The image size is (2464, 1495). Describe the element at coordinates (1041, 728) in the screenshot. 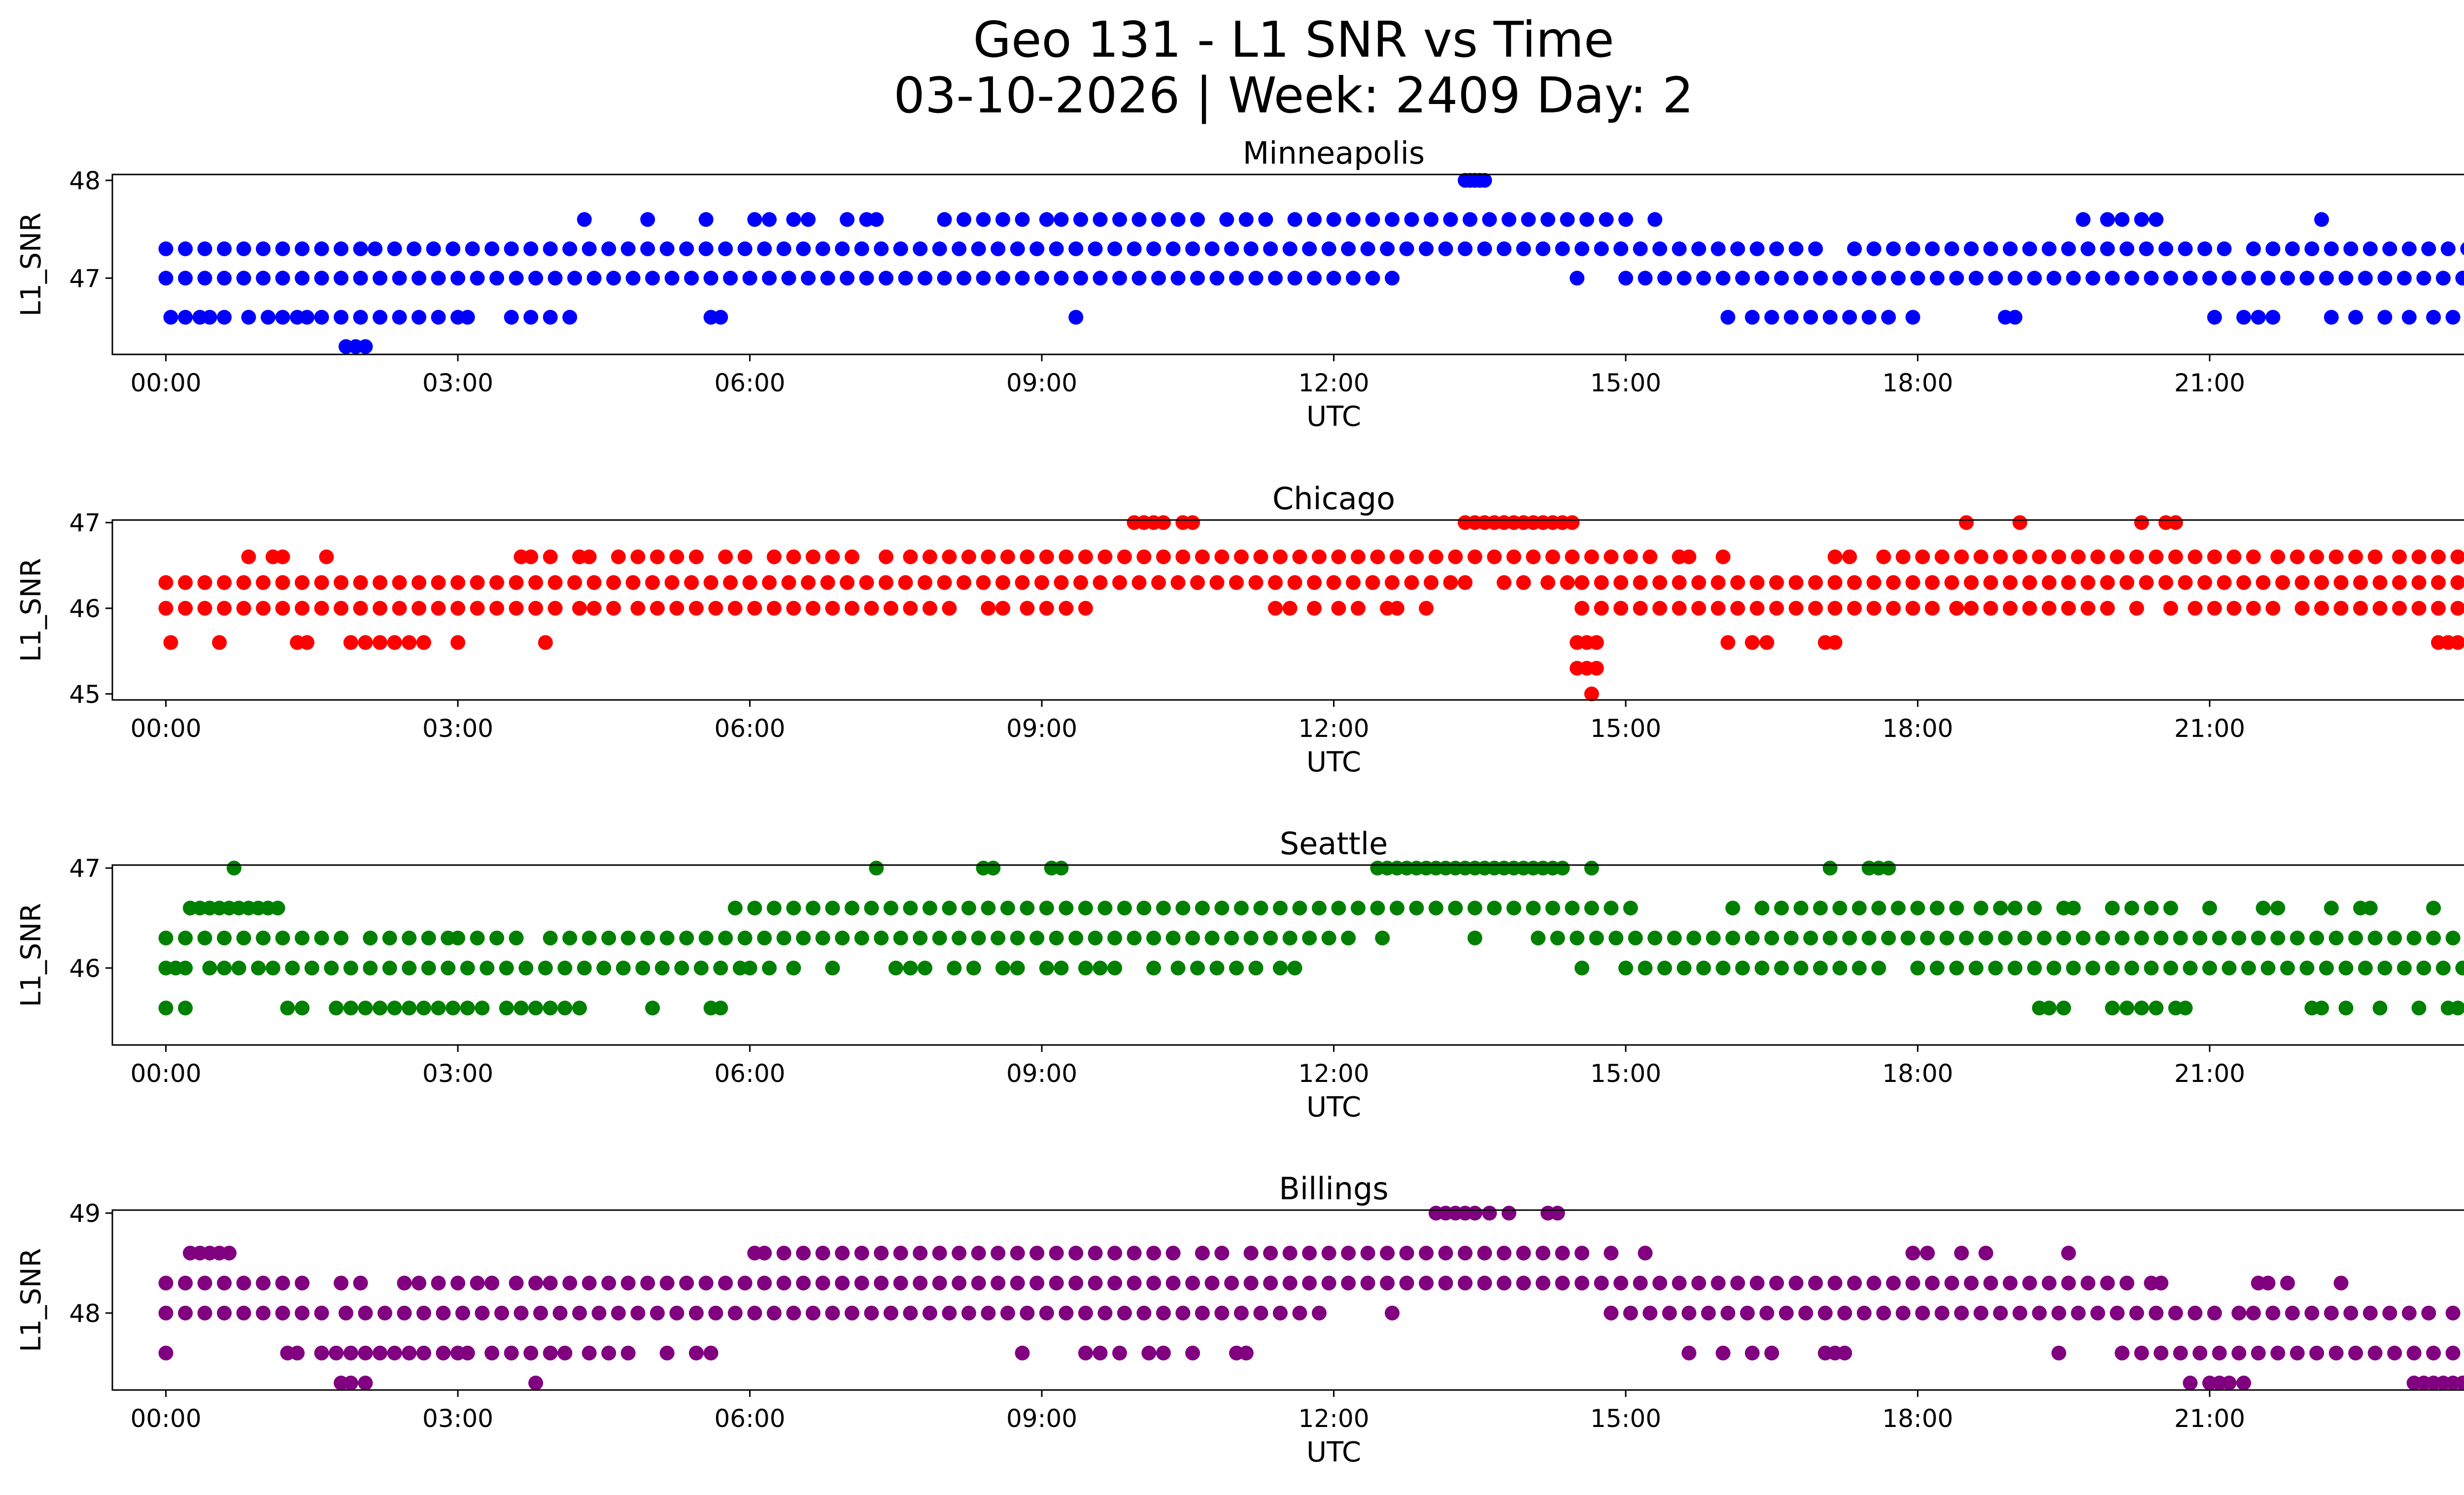

I see `x-tick-label: 09:00` at that location.